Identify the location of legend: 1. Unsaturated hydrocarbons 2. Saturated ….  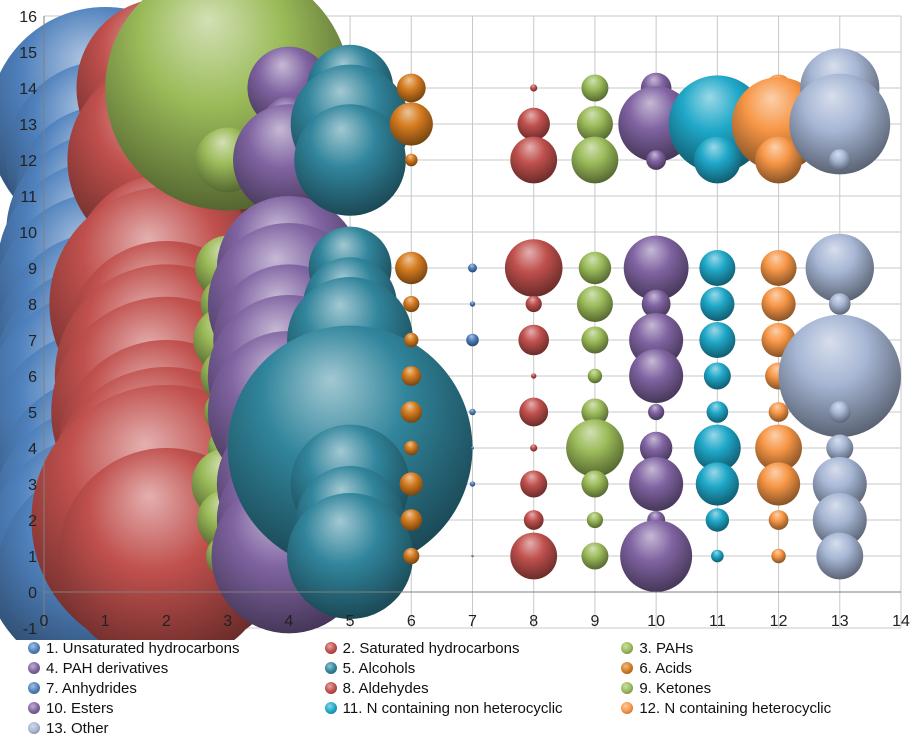
(473, 688).